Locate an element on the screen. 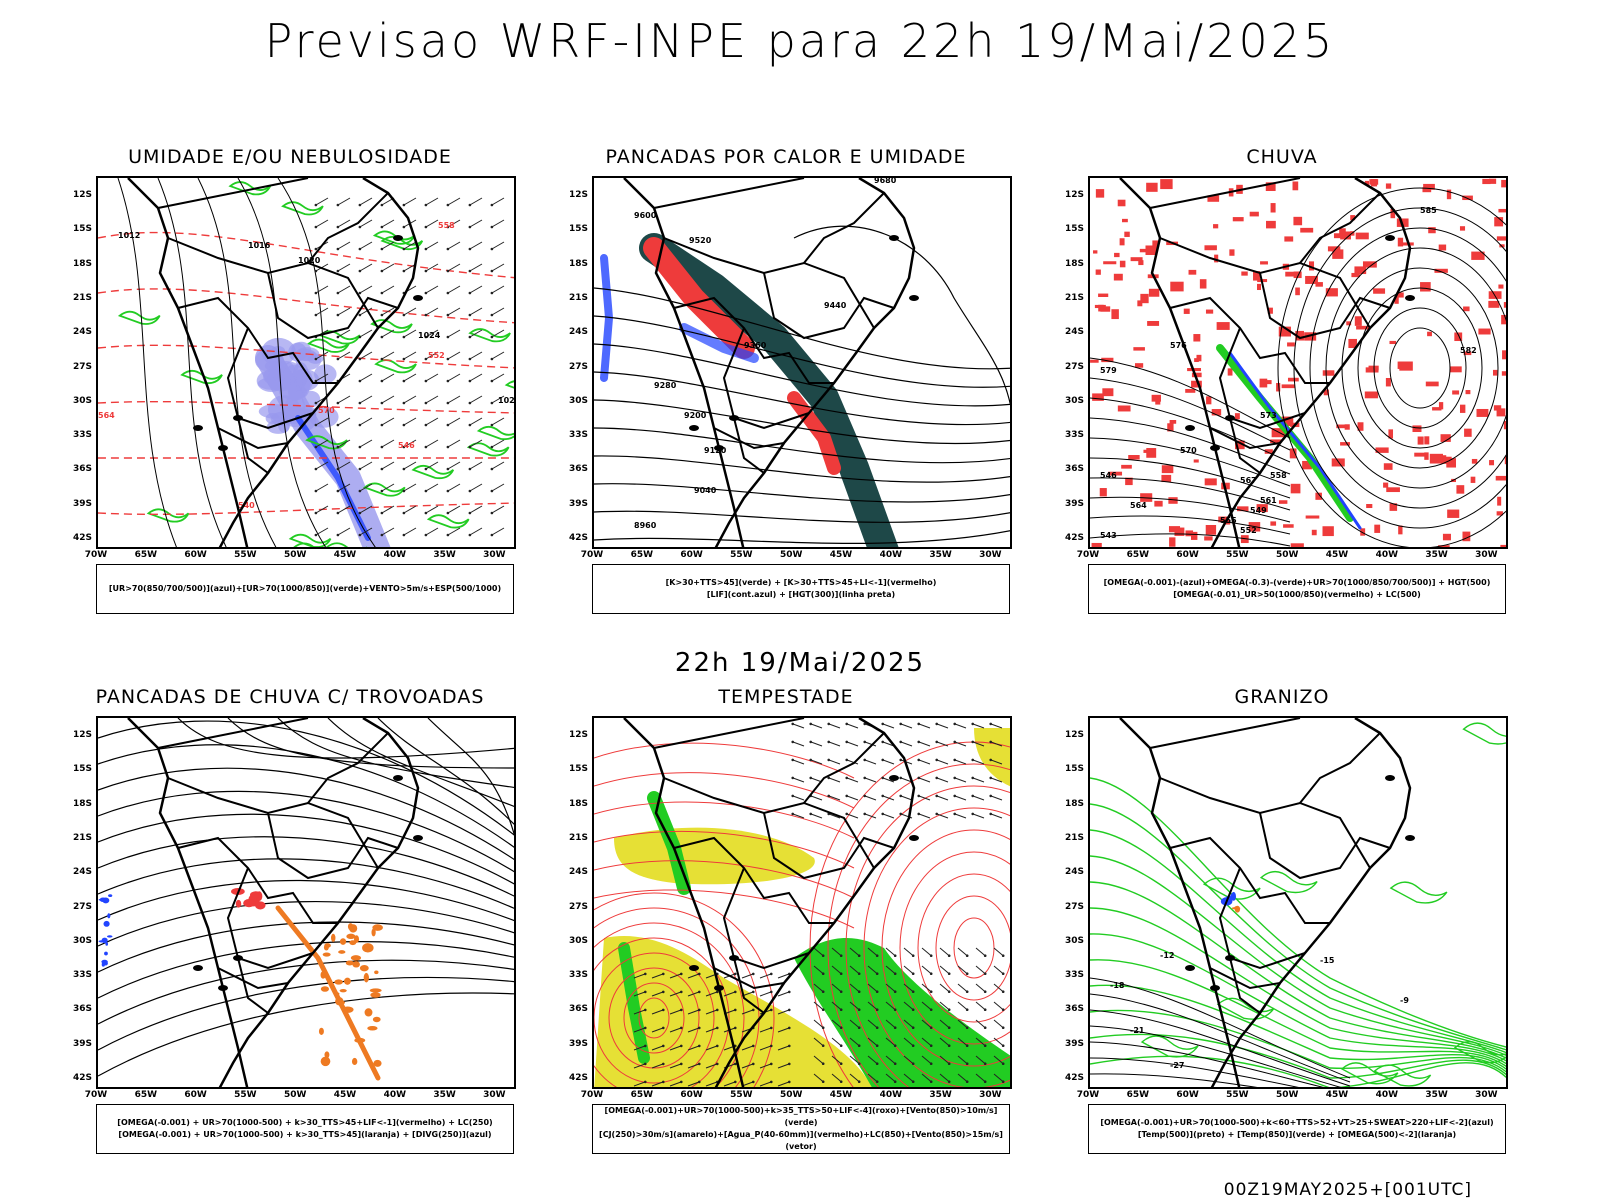 This screenshot has height=1200, width=1600. svg-text: 564 is located at coordinates (106, 415).